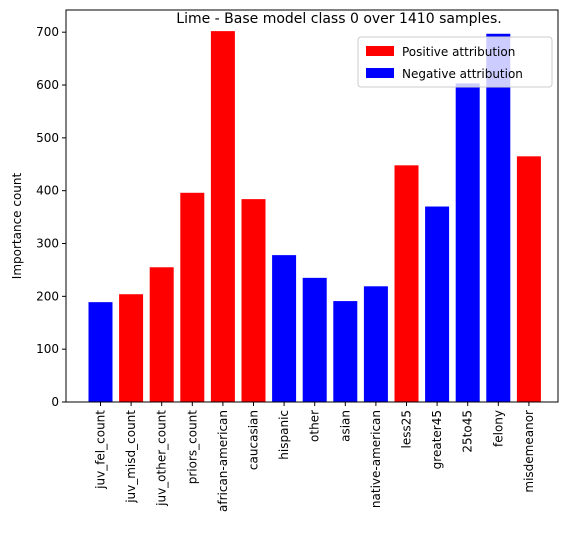  I want to click on bar-caucasian, so click(253, 300).